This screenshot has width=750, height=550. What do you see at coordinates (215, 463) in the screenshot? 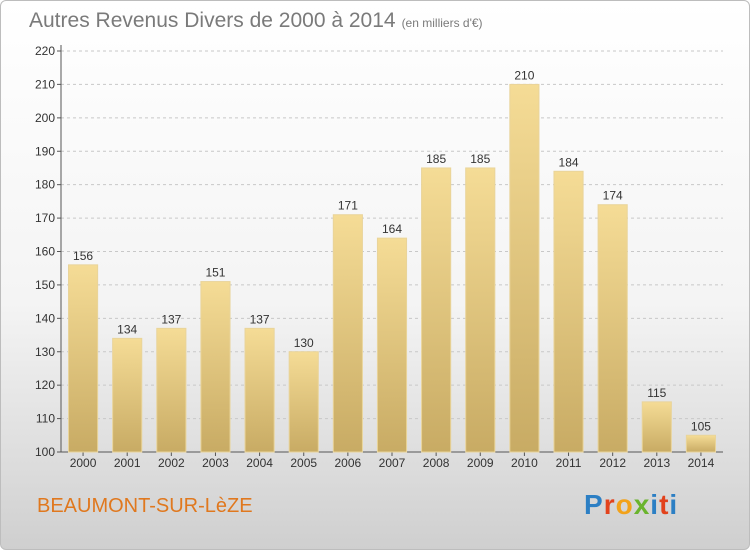
I see `x-tick-label: 2003` at bounding box center [215, 463].